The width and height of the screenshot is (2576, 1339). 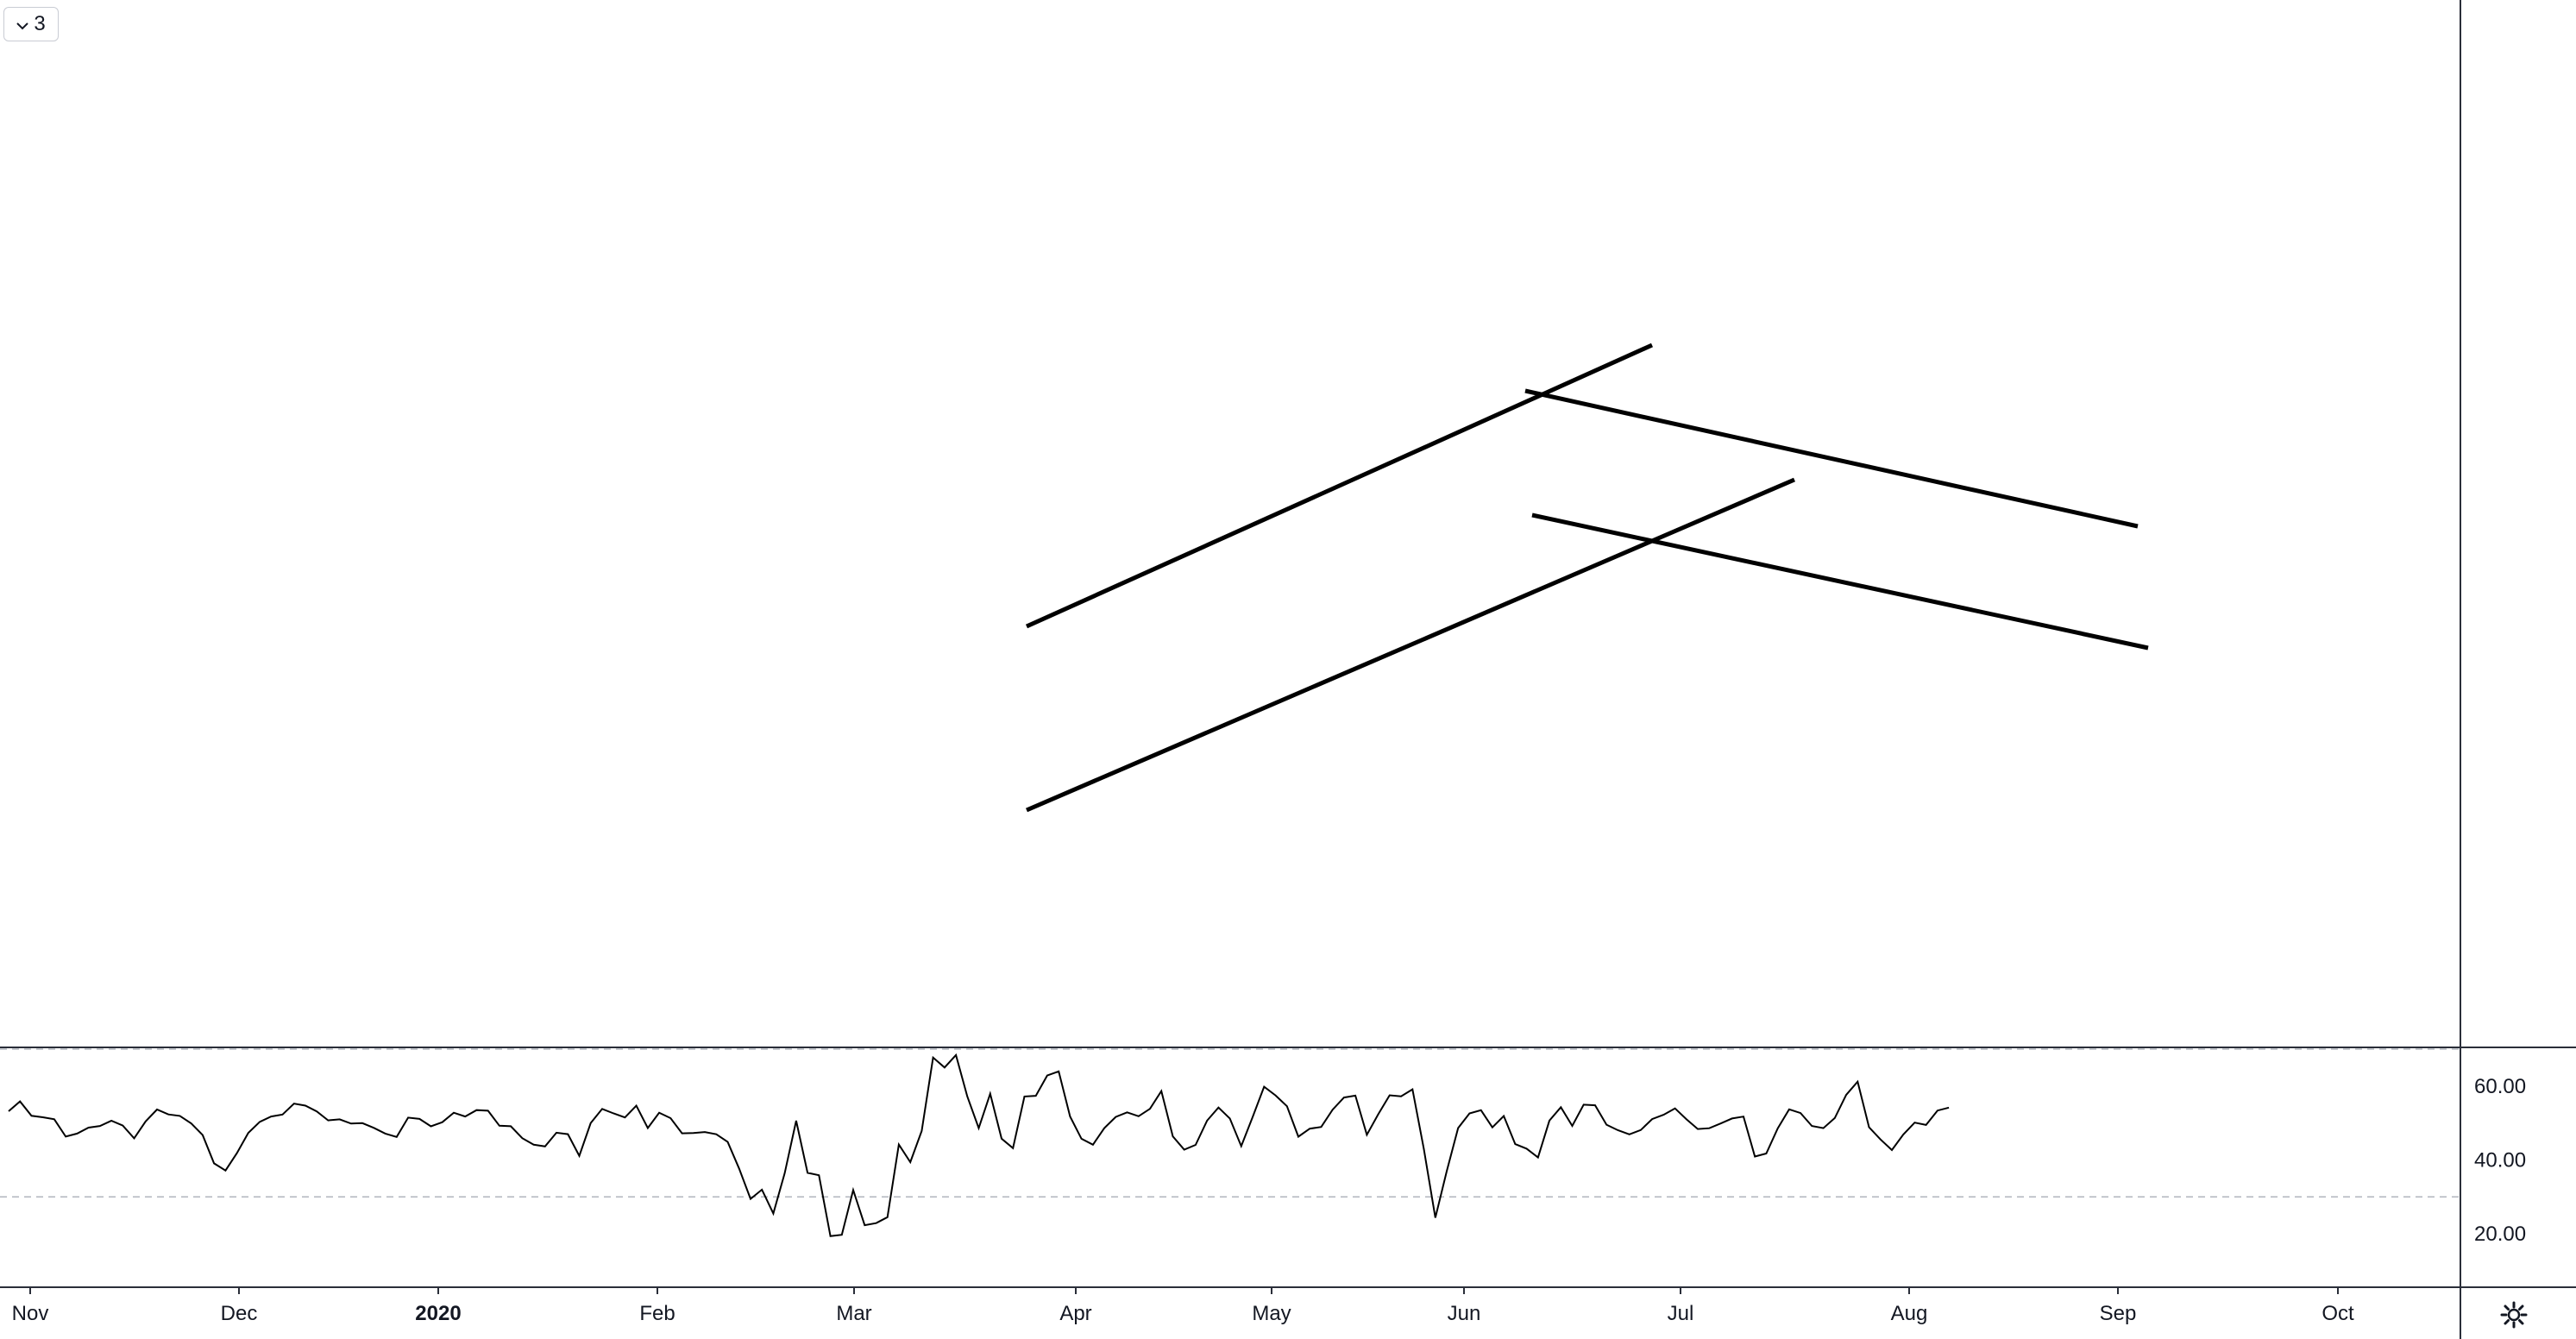 I want to click on interval-selector: 3, so click(x=31, y=24).